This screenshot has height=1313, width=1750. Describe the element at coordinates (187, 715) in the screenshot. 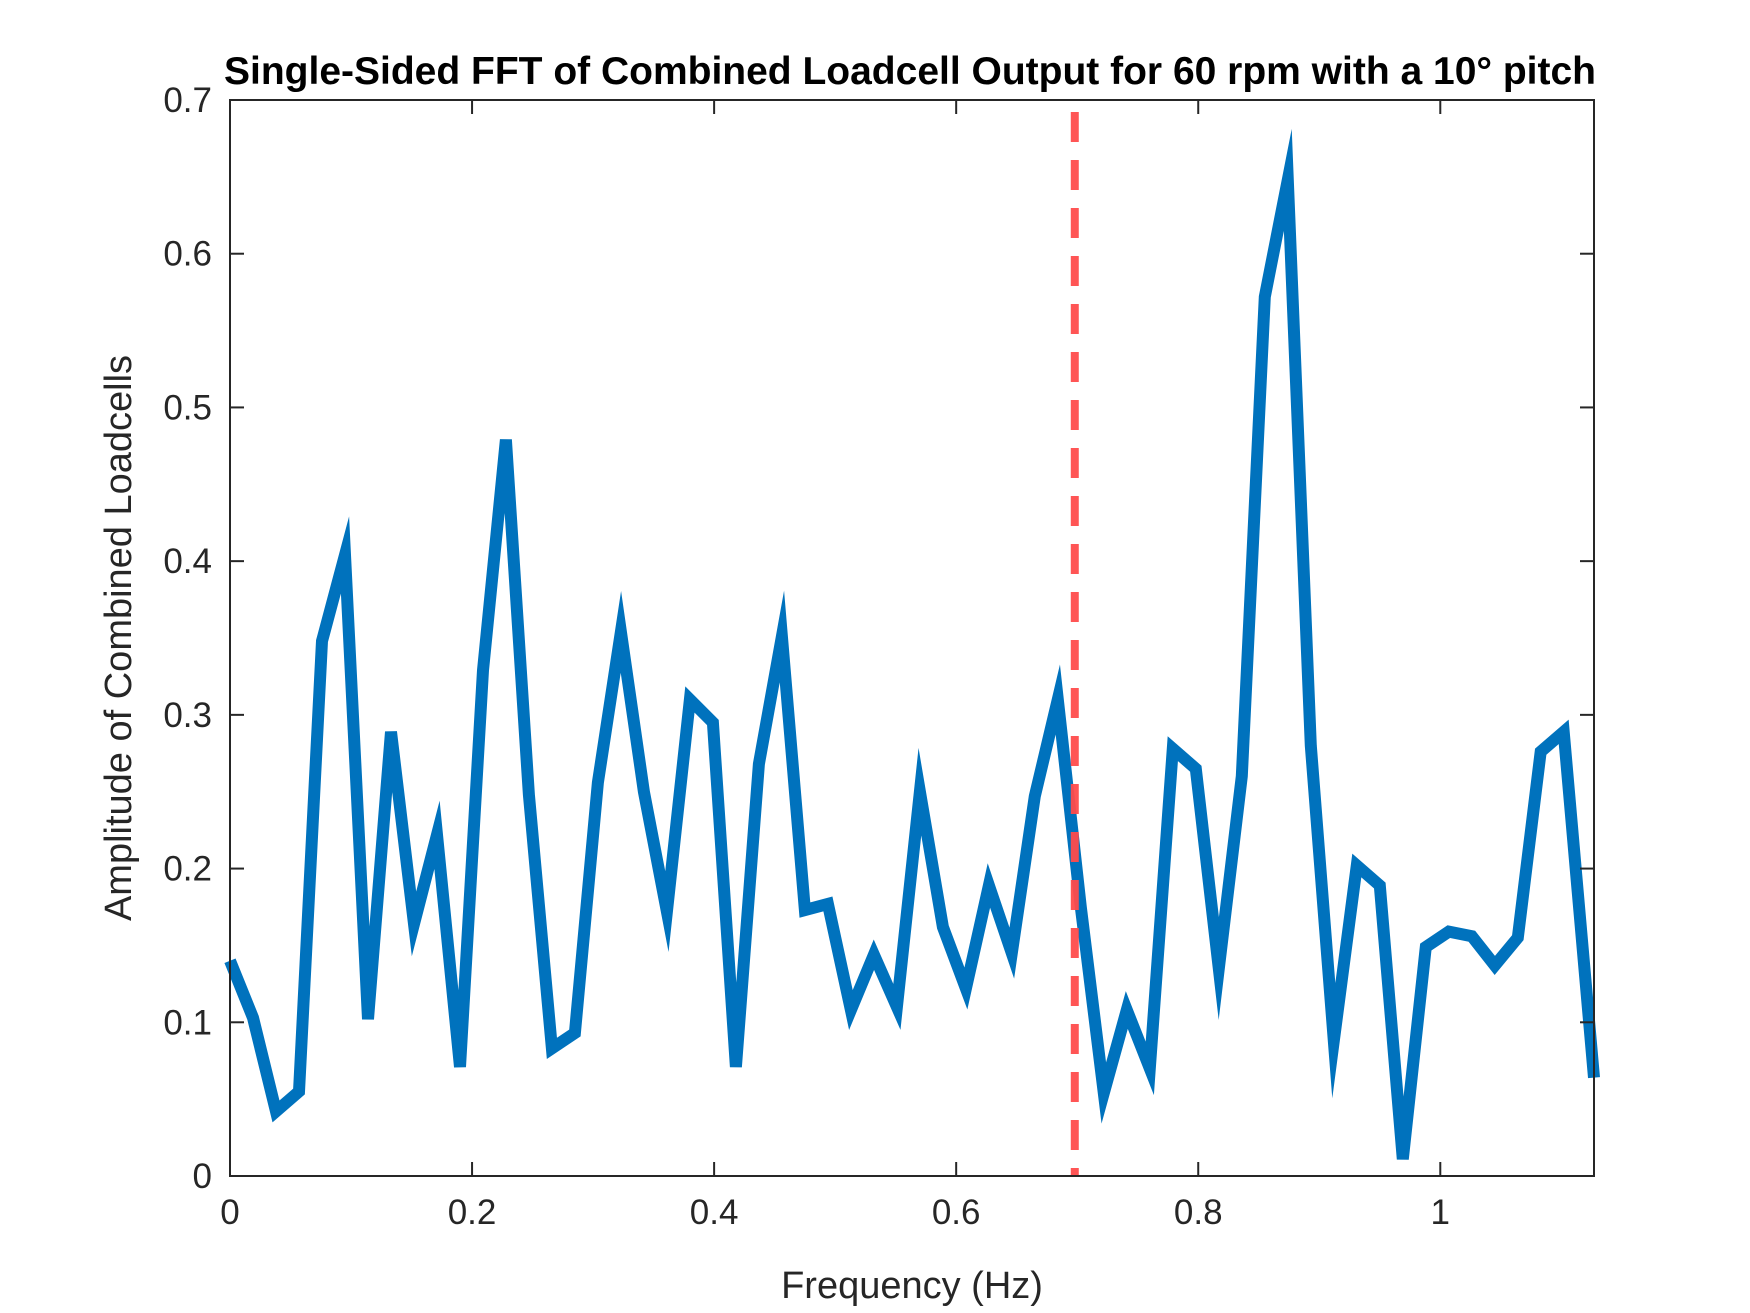

I see `y-tick-label: 0.3` at that location.